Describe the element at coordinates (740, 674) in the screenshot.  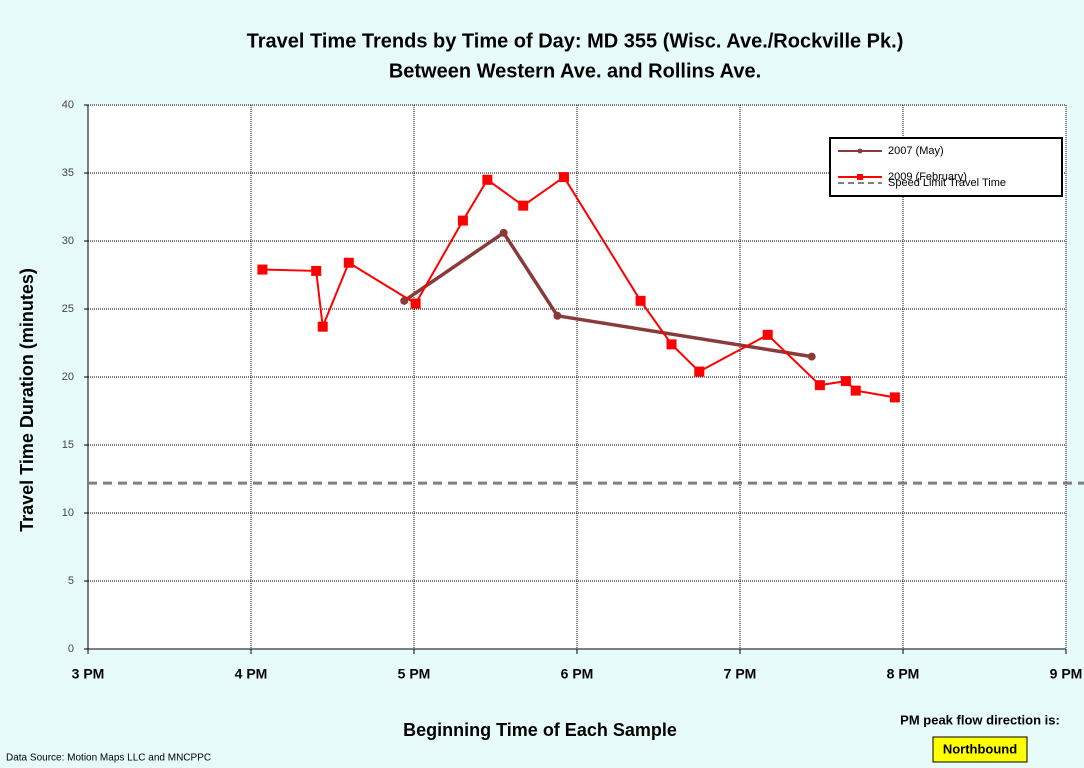
I see `x-tick-label: 7 PM` at that location.